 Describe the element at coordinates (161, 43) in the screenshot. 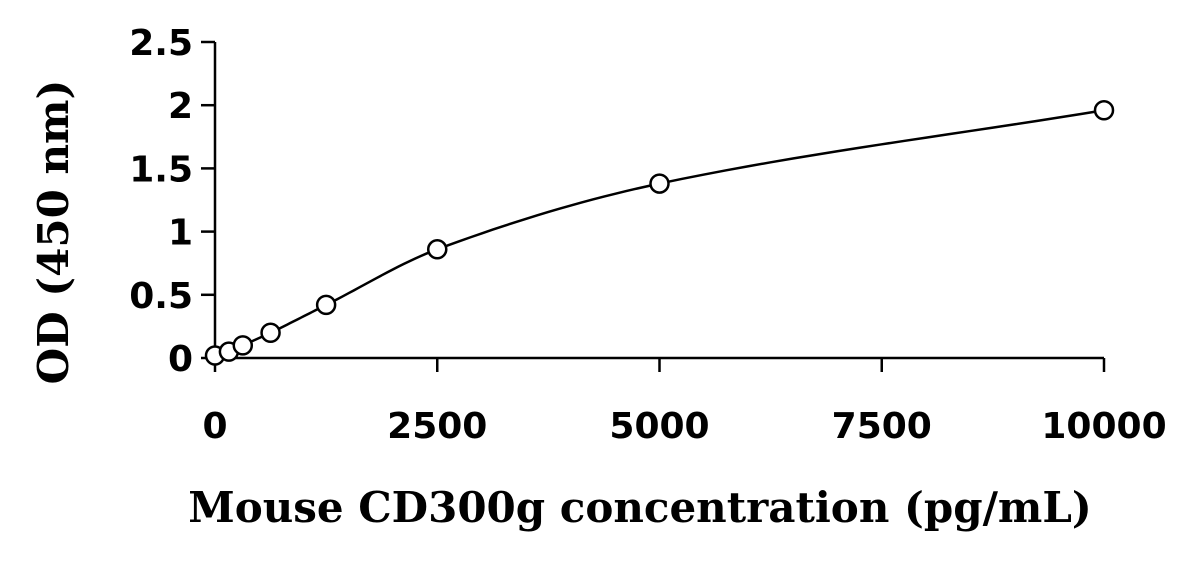

I see `y-tick-label: 2.5` at that location.